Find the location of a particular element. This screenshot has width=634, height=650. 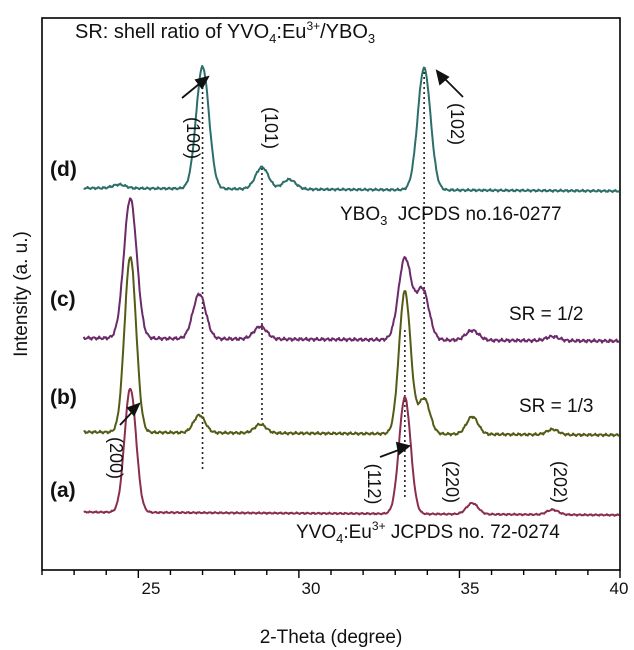

hkl-label-102: (102) is located at coordinates (457, 124).